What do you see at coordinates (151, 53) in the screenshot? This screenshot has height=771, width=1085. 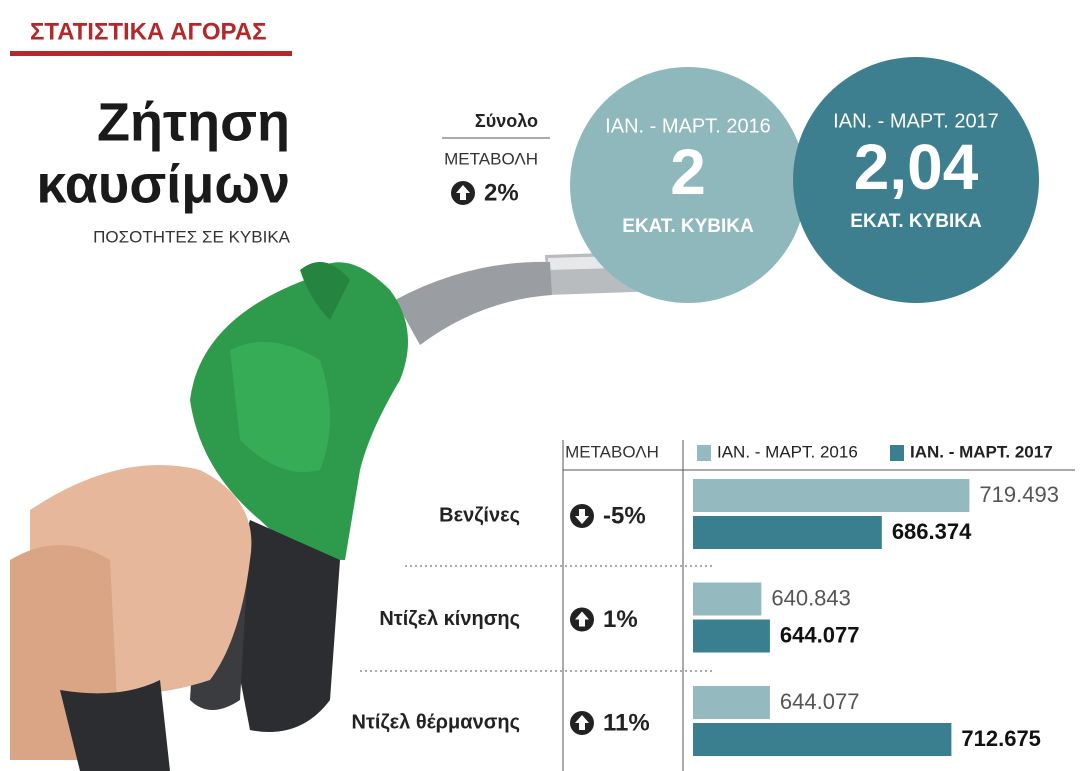 I see `section-rule` at bounding box center [151, 53].